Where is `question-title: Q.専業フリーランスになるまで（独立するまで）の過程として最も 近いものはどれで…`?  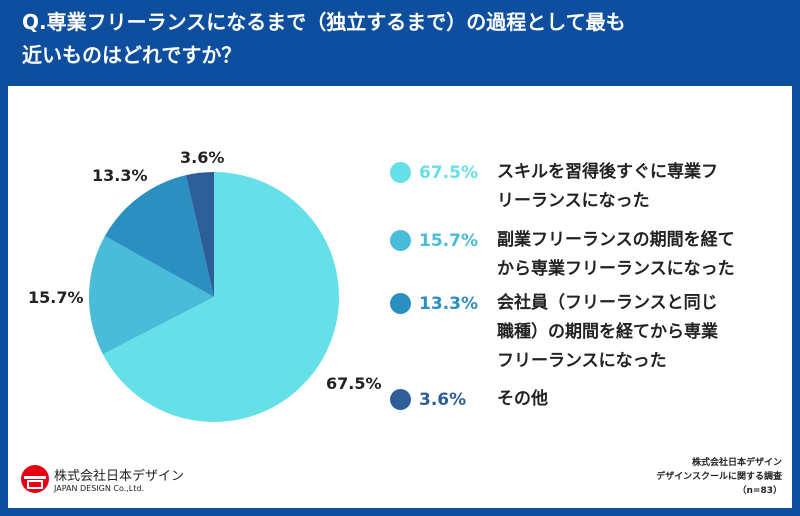
question-title: Q.専業フリーランスになるまで（独立するまで）の過程として最も 近いものはどれで… is located at coordinates (402, 39).